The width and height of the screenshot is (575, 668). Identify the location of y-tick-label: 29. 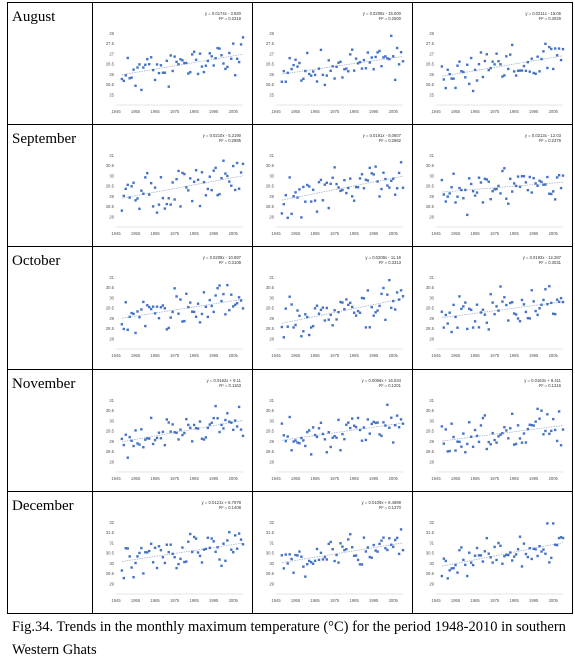
(431, 196).